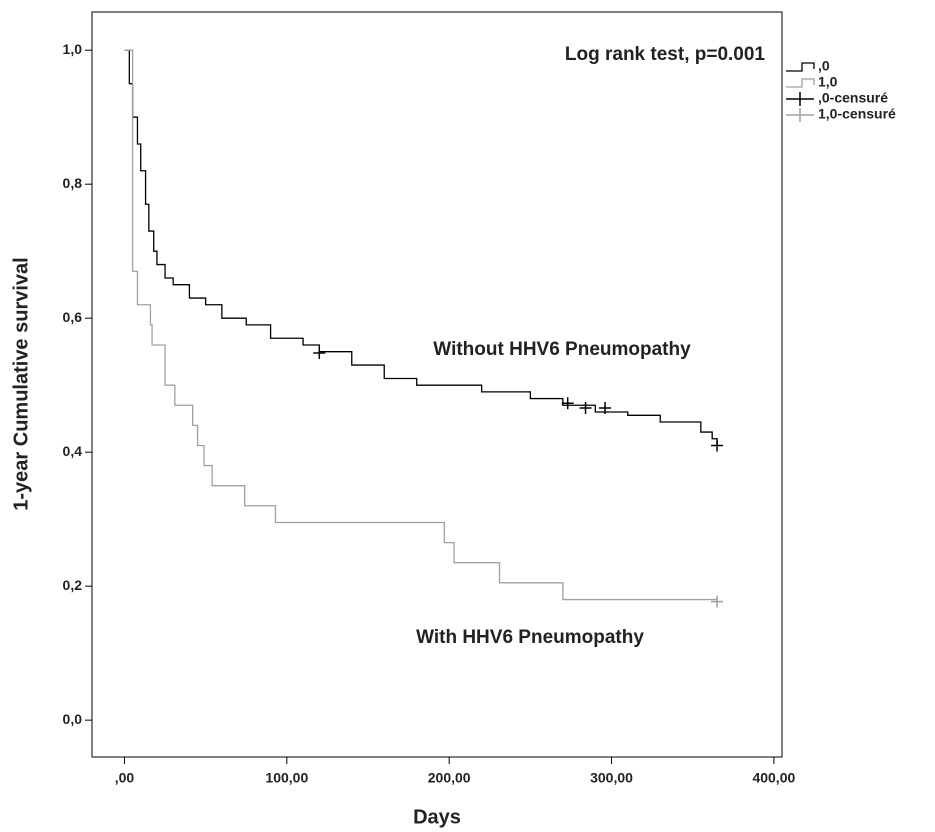 This screenshot has width=935, height=832. Describe the element at coordinates (73, 183) in the screenshot. I see `y-tick-label: 0,8` at that location.